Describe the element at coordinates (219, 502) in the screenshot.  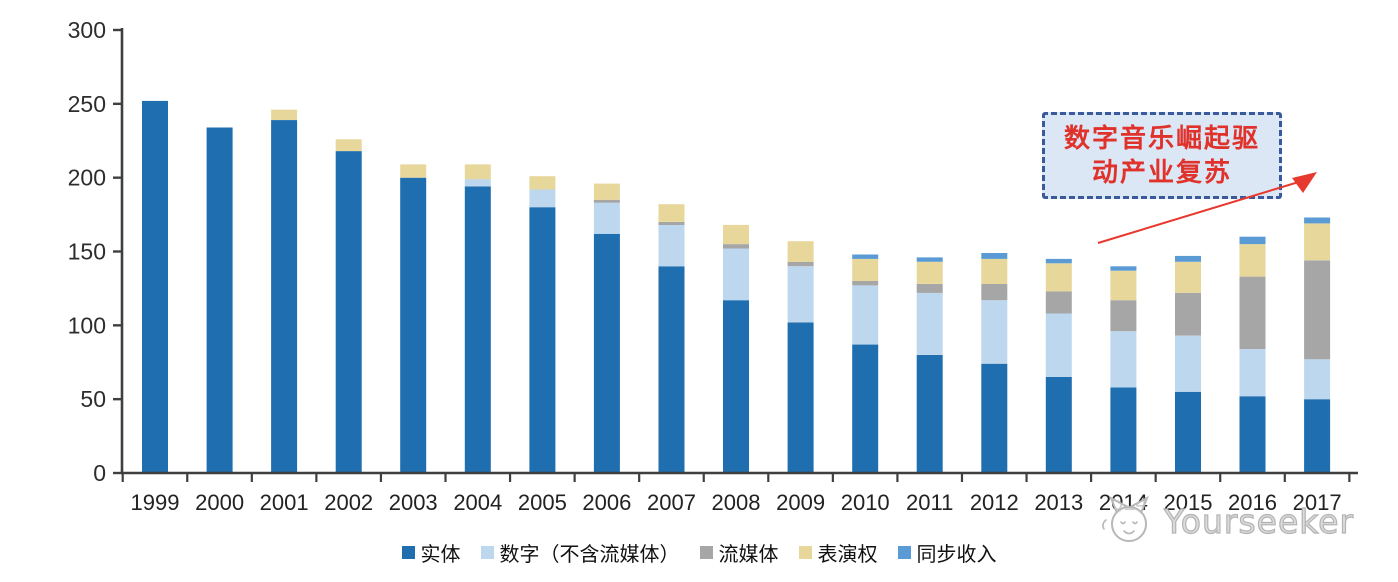
I see `x-tick-label: 2000` at that location.